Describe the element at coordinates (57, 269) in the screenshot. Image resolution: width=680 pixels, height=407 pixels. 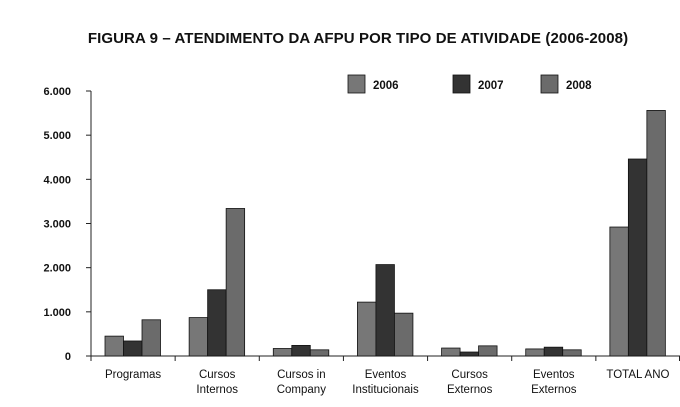
I see `y-tick-label: 2.000` at that location.